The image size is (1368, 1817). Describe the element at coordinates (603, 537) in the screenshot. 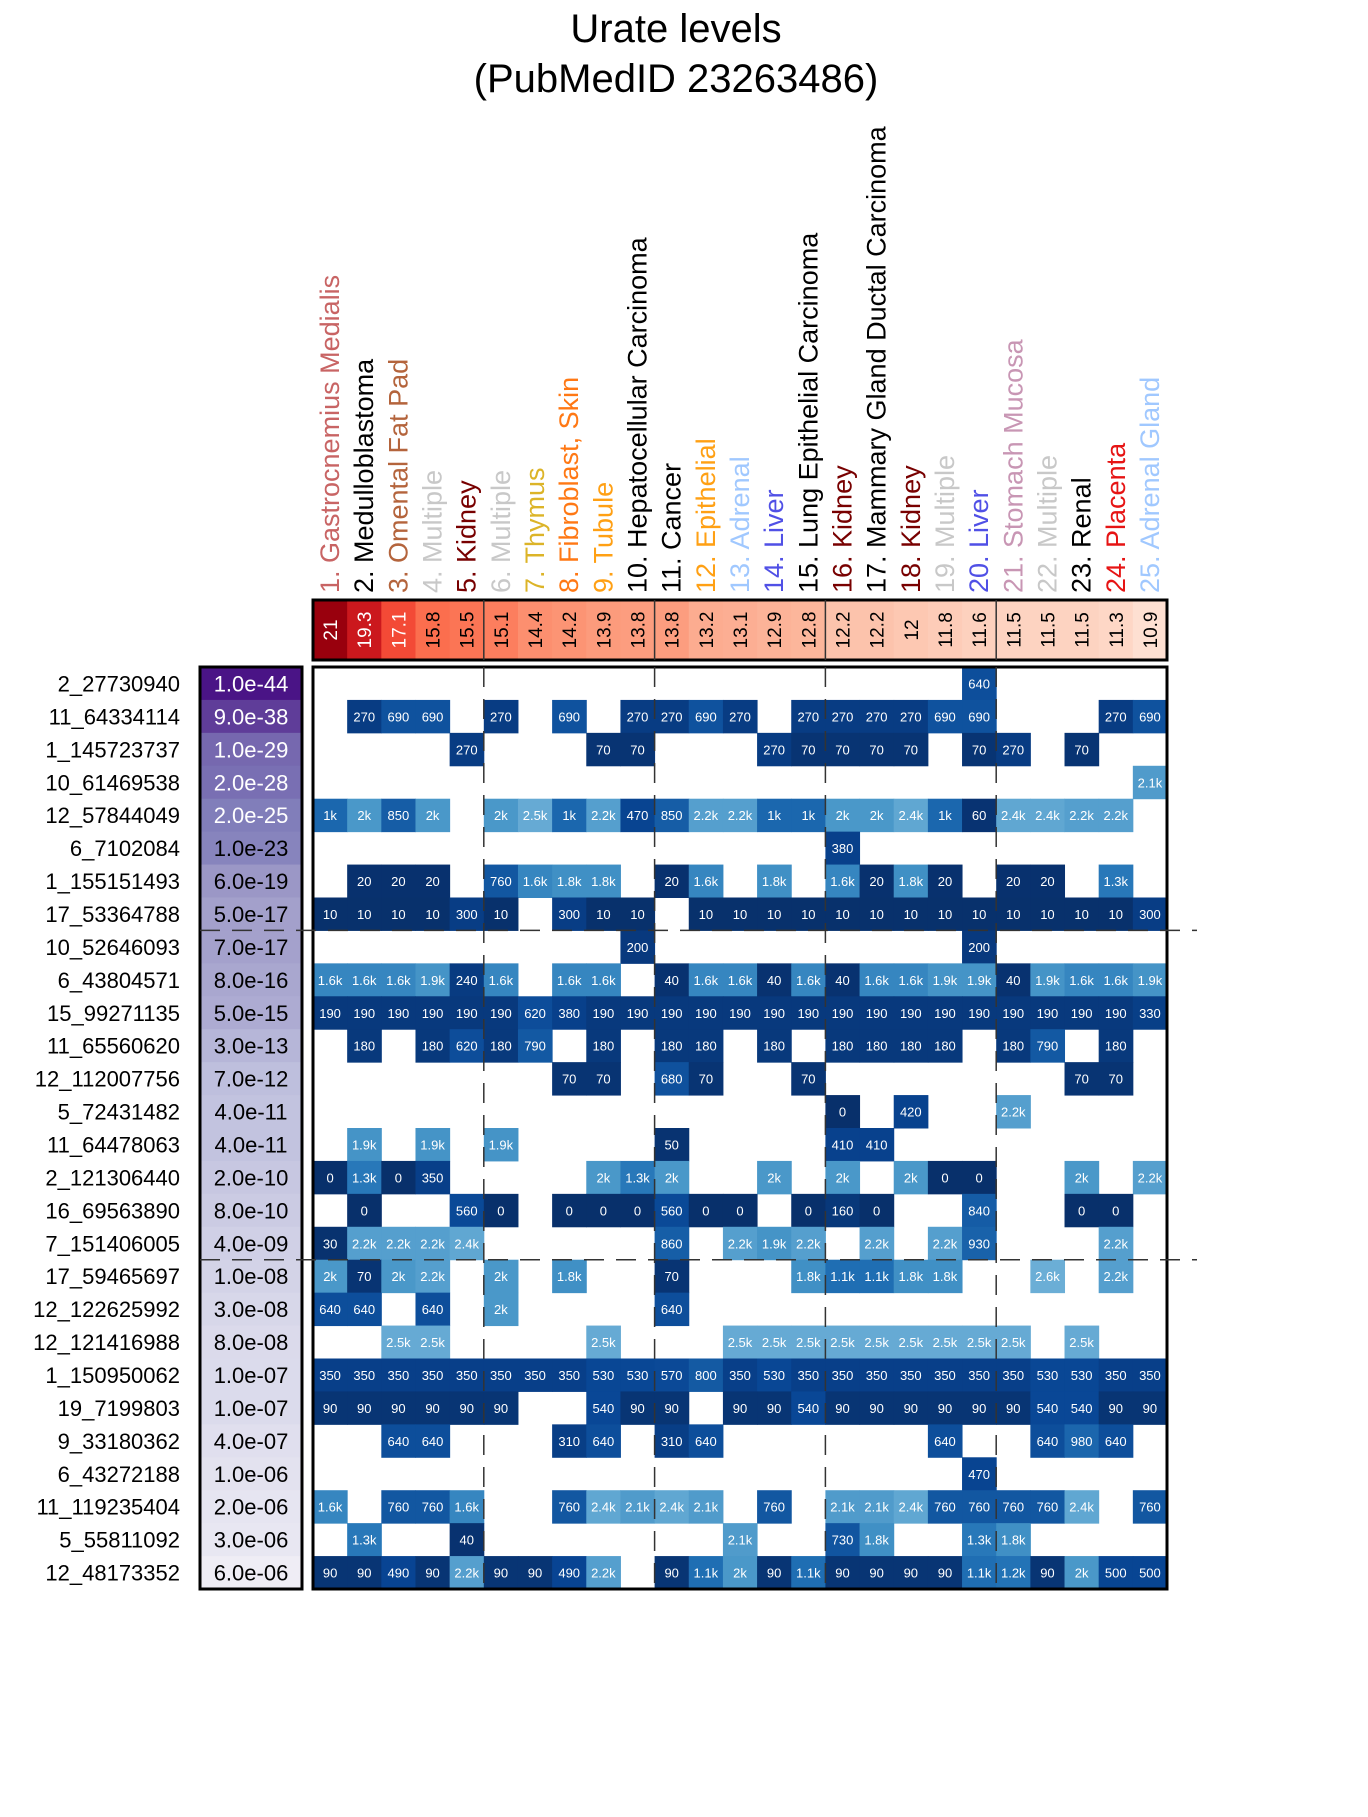

I see `column-label: 9. Tubule` at that location.